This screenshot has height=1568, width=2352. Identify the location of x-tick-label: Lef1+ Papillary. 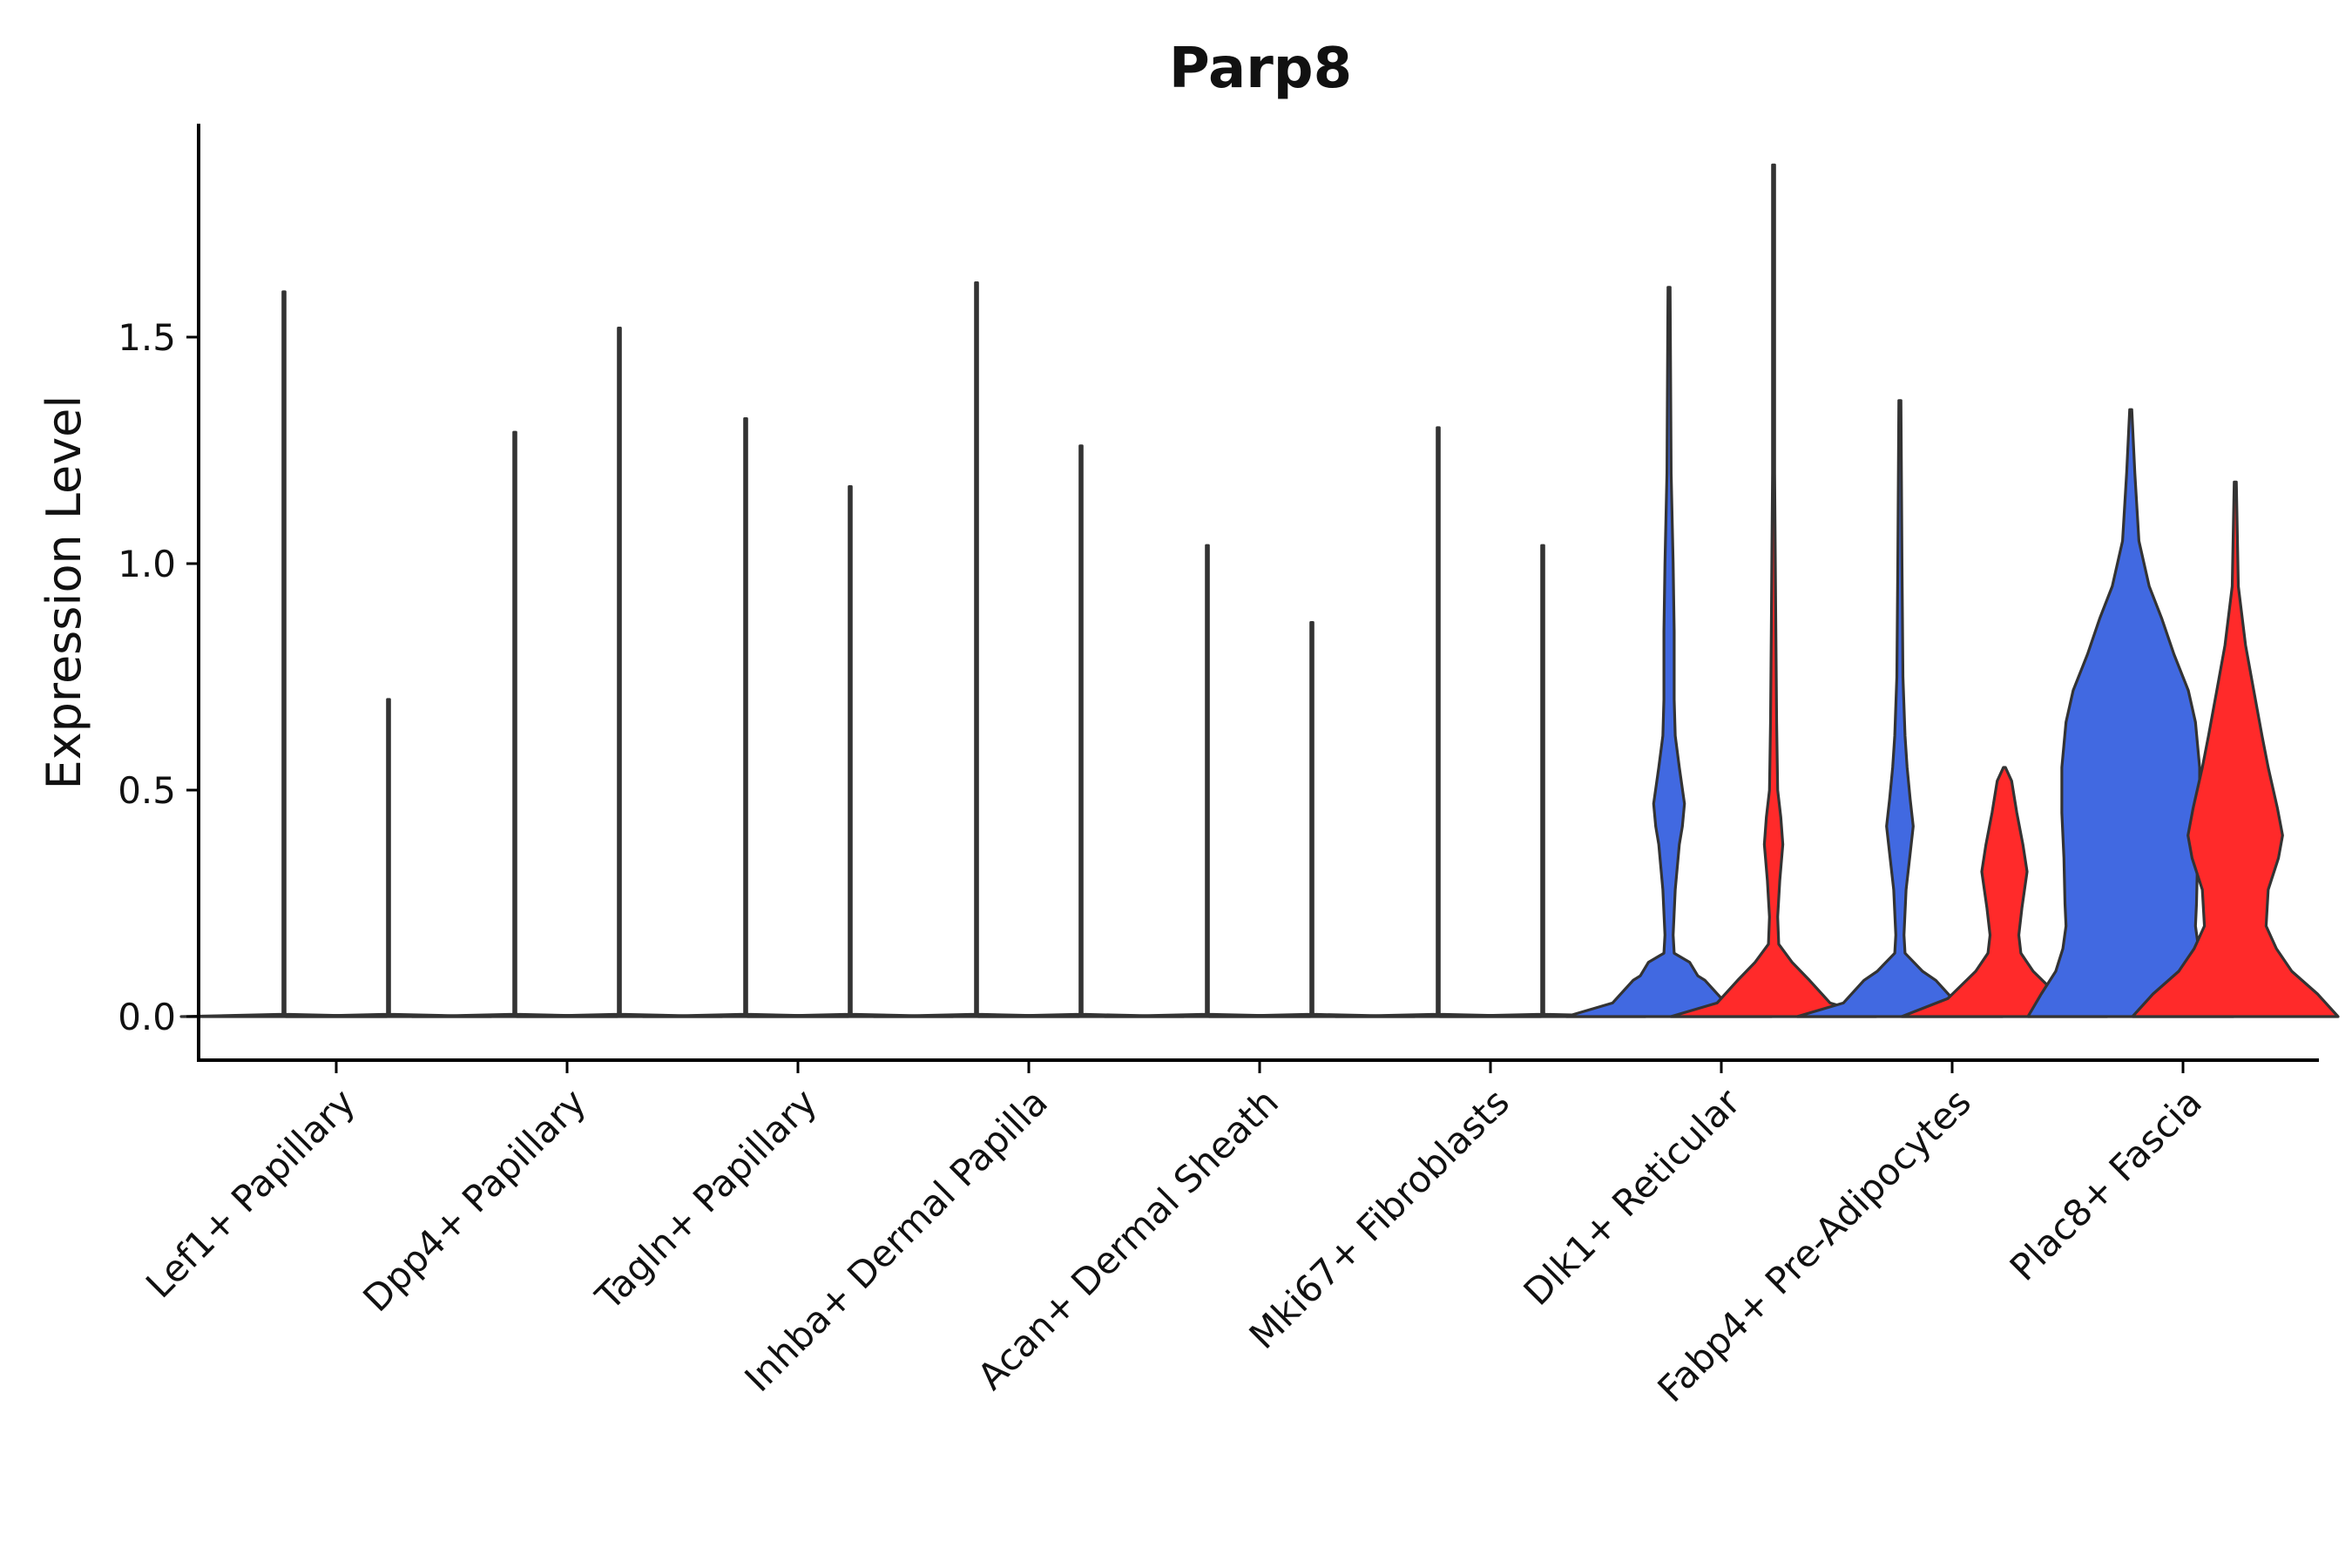
(250, 1193).